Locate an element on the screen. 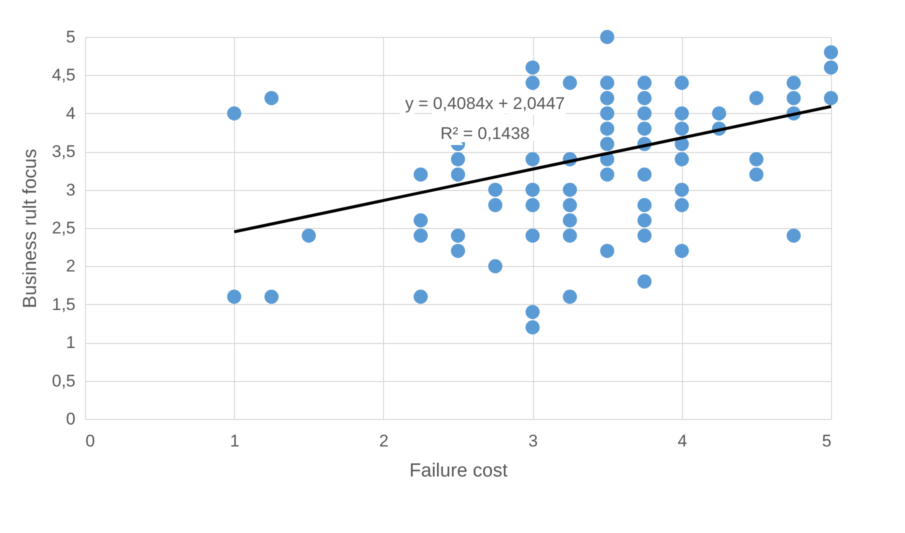 The width and height of the screenshot is (905, 533). y-tick-label: 5 is located at coordinates (71, 37).